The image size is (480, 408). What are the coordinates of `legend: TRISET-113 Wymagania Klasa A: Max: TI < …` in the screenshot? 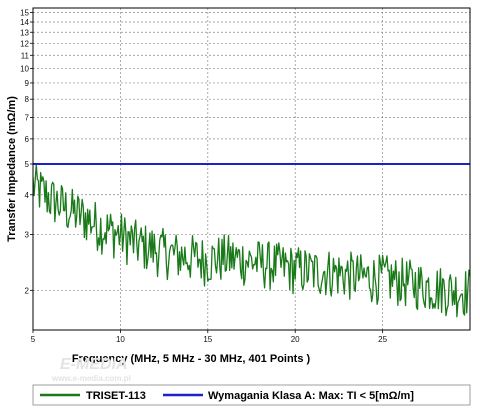 It's located at (251, 395).